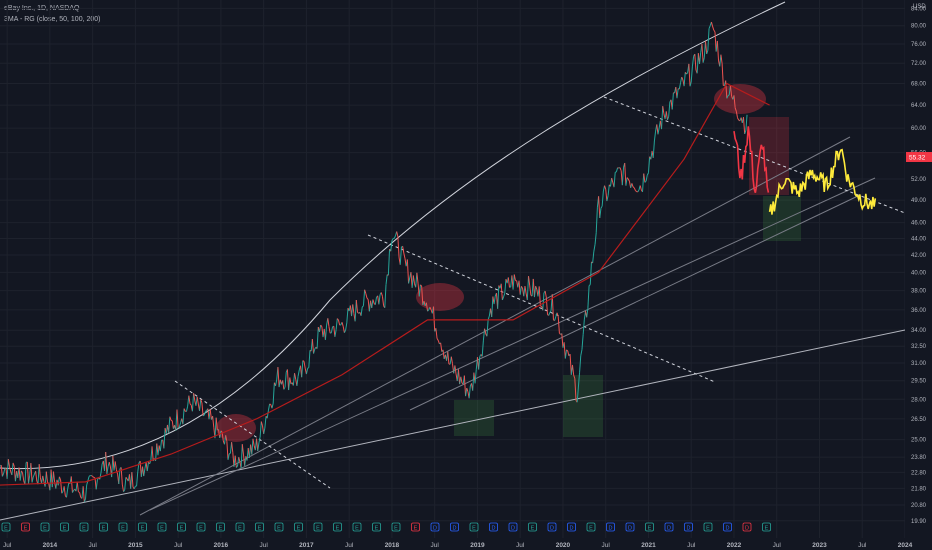 The width and height of the screenshot is (932, 550). What do you see at coordinates (740, 99) in the screenshot?
I see `highlight-ellipse` at bounding box center [740, 99].